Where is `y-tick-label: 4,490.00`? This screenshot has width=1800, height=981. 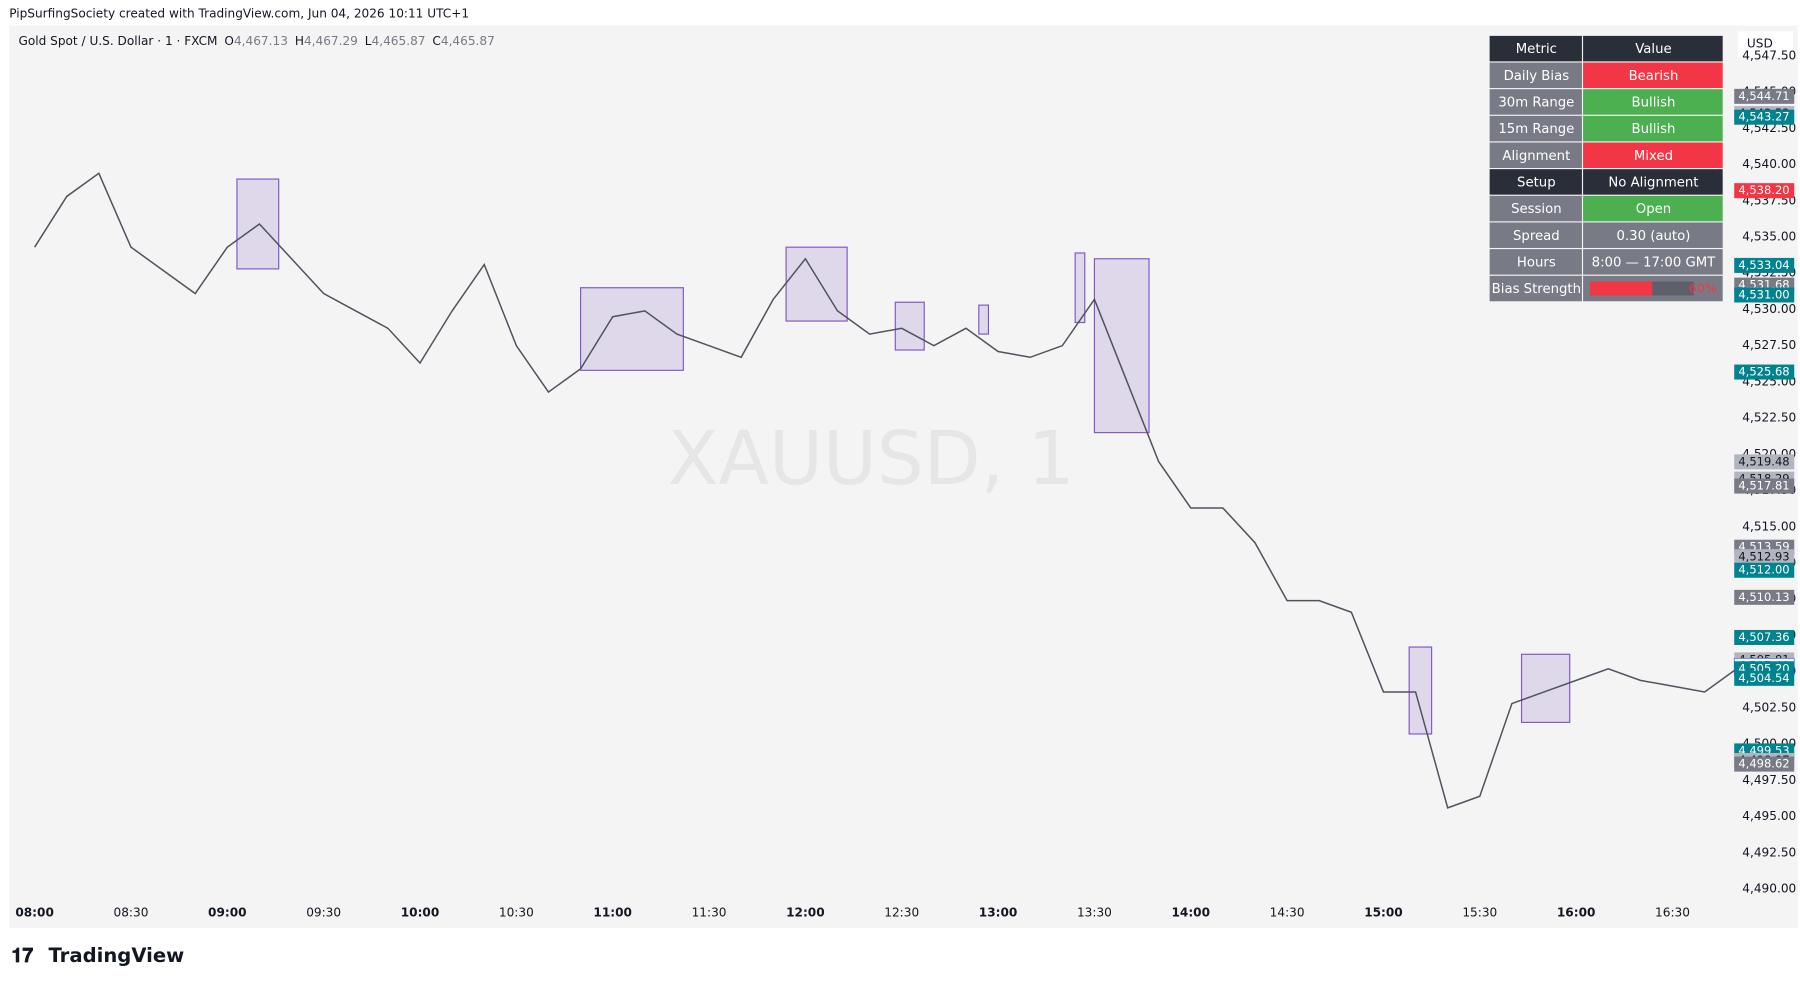 y-tick-label: 4,490.00 is located at coordinates (1769, 888).